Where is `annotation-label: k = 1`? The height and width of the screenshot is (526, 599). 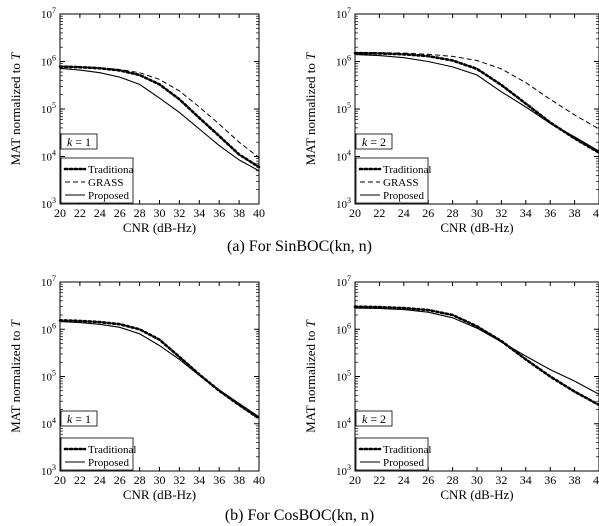 annotation-label: k = 1 is located at coordinates (79, 419).